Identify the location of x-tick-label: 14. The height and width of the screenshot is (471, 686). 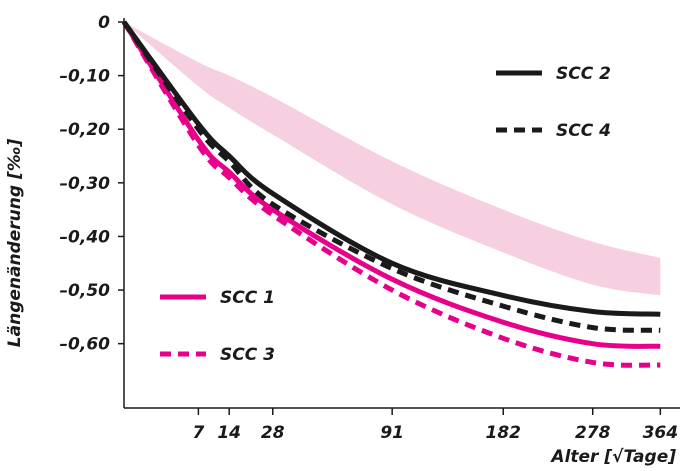
(229, 433).